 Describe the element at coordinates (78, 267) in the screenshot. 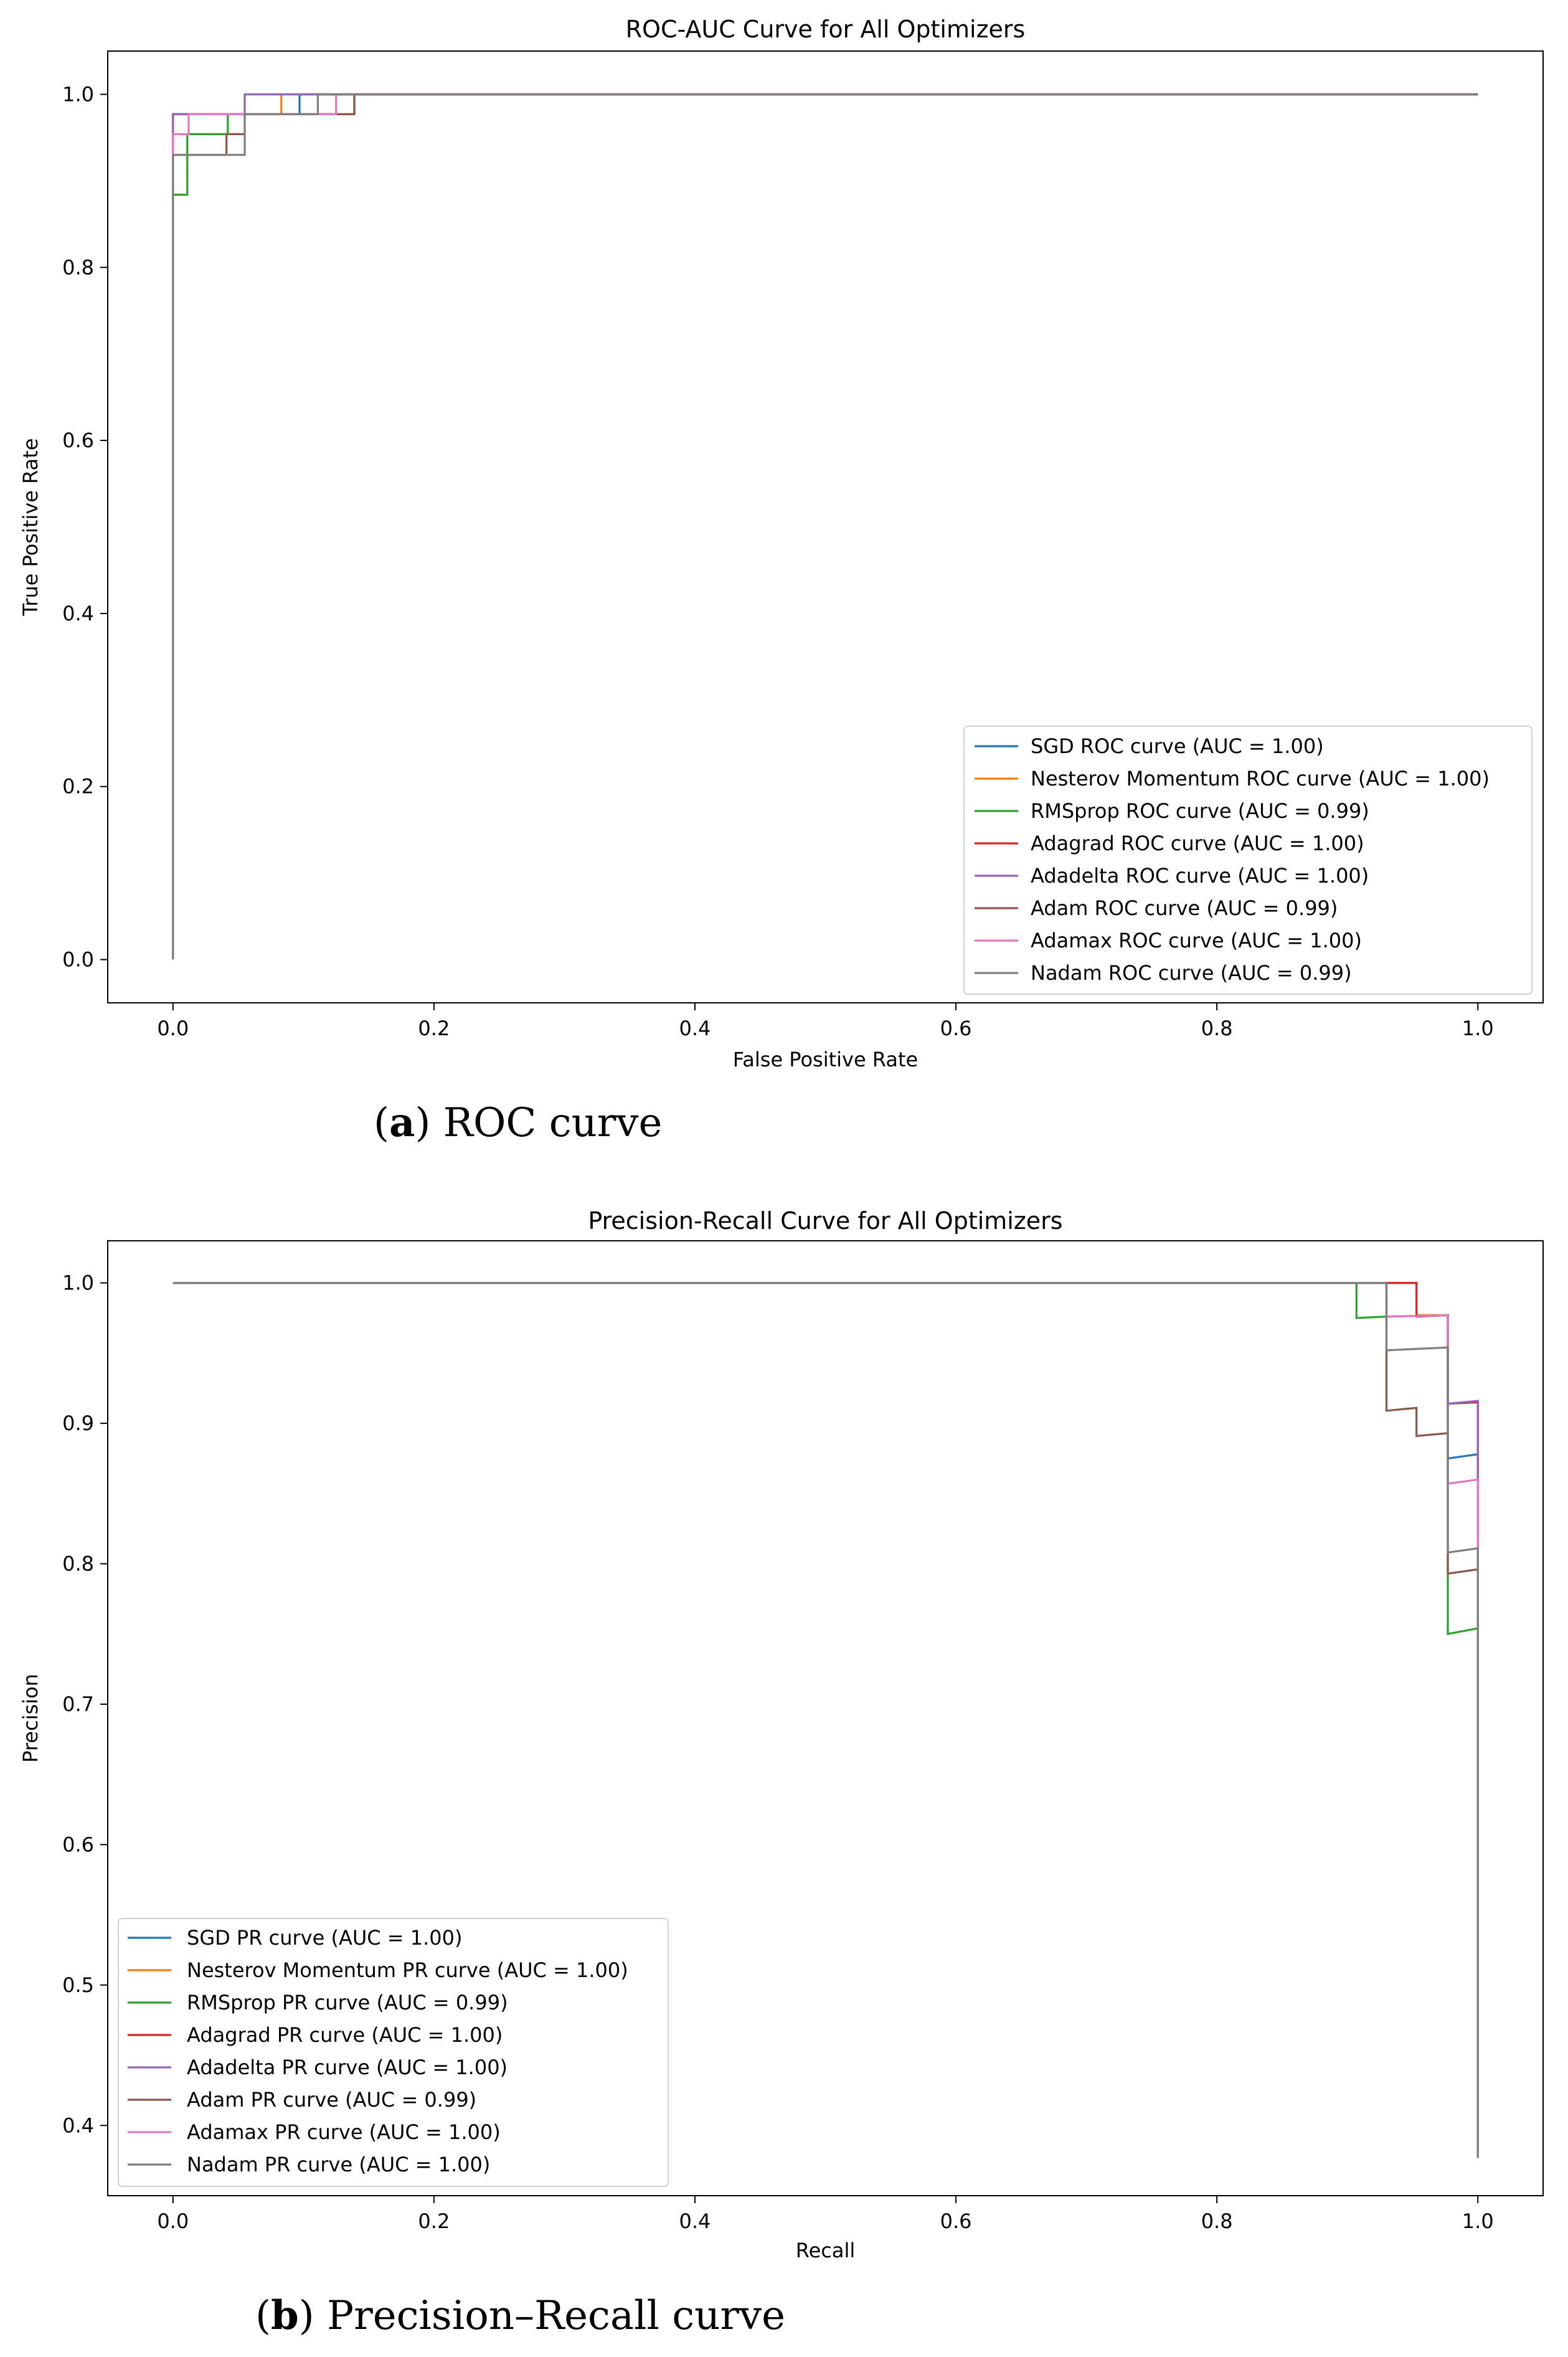

I see `roc-y-tick-label: 0.8` at that location.